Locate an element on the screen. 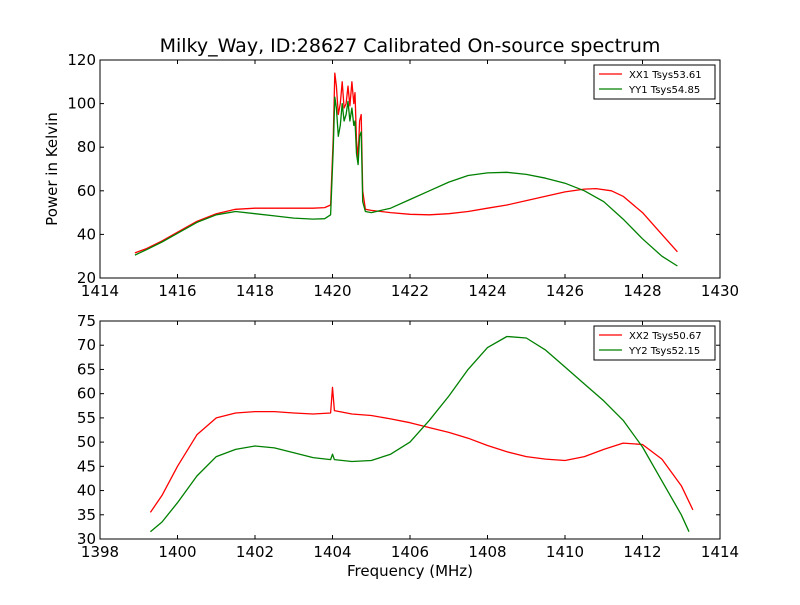 The image size is (800, 605). x-tick-label: 1410 is located at coordinates (565, 552).